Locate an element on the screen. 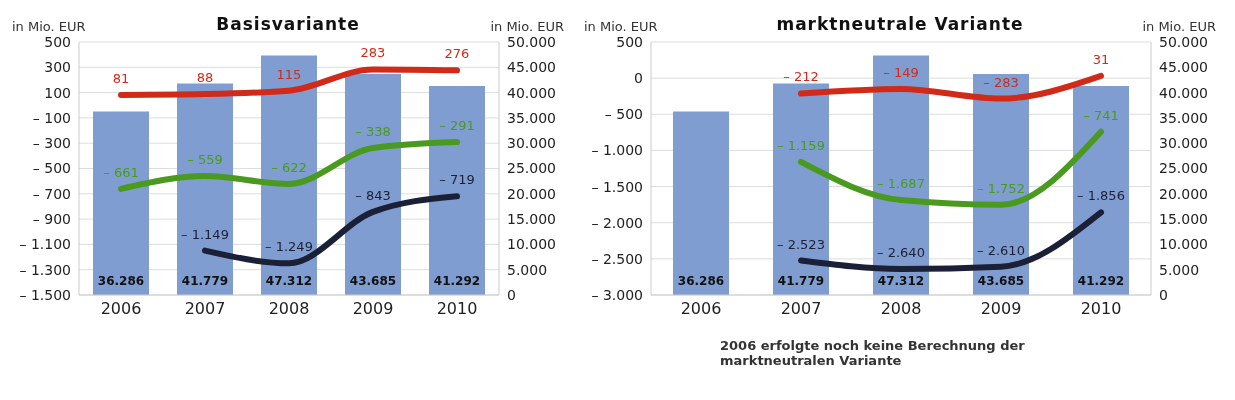 This screenshot has height=400, width=1235. data-label: – 2.523 is located at coordinates (801, 244).